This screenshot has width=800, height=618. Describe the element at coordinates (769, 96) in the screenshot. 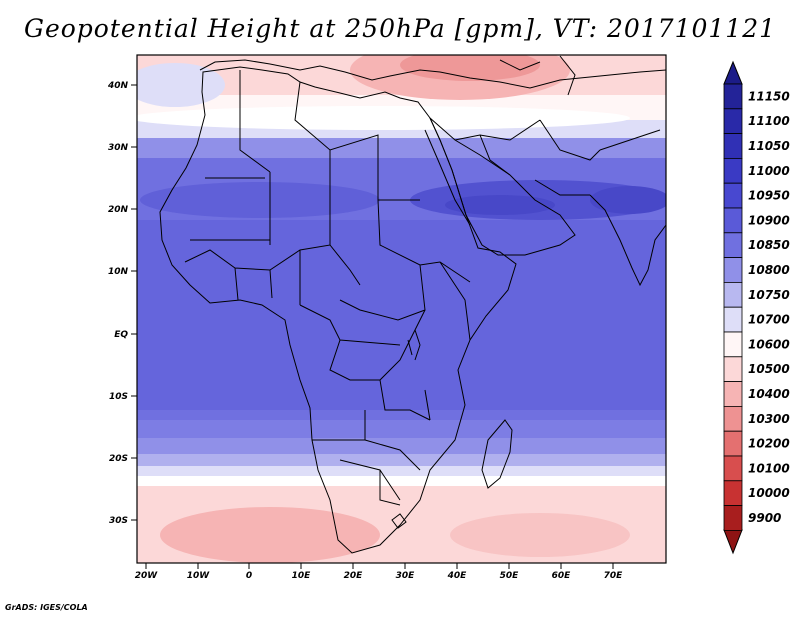

I see `colorbar-label: 11150` at that location.